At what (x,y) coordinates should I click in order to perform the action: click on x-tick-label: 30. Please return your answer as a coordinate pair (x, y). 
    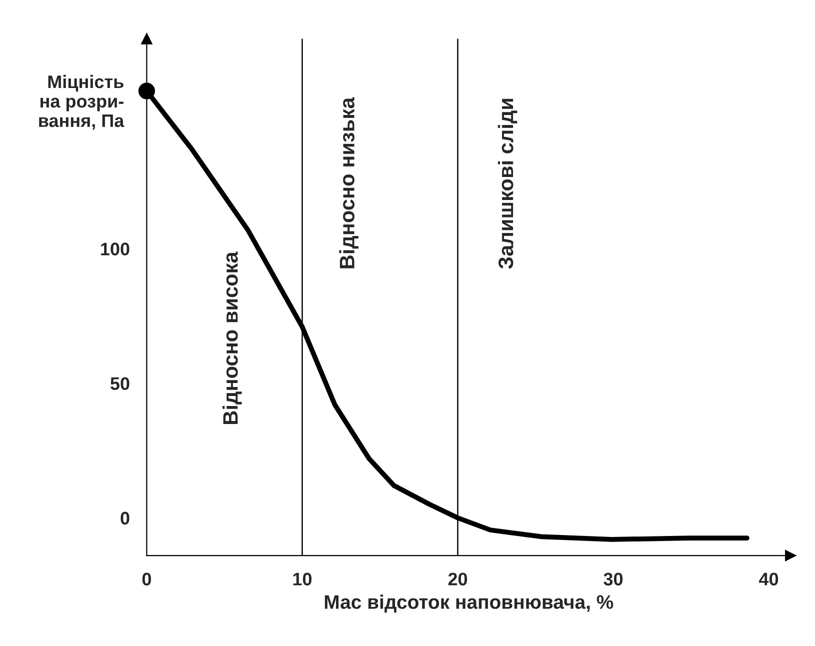
    Looking at the image, I should click on (613, 579).